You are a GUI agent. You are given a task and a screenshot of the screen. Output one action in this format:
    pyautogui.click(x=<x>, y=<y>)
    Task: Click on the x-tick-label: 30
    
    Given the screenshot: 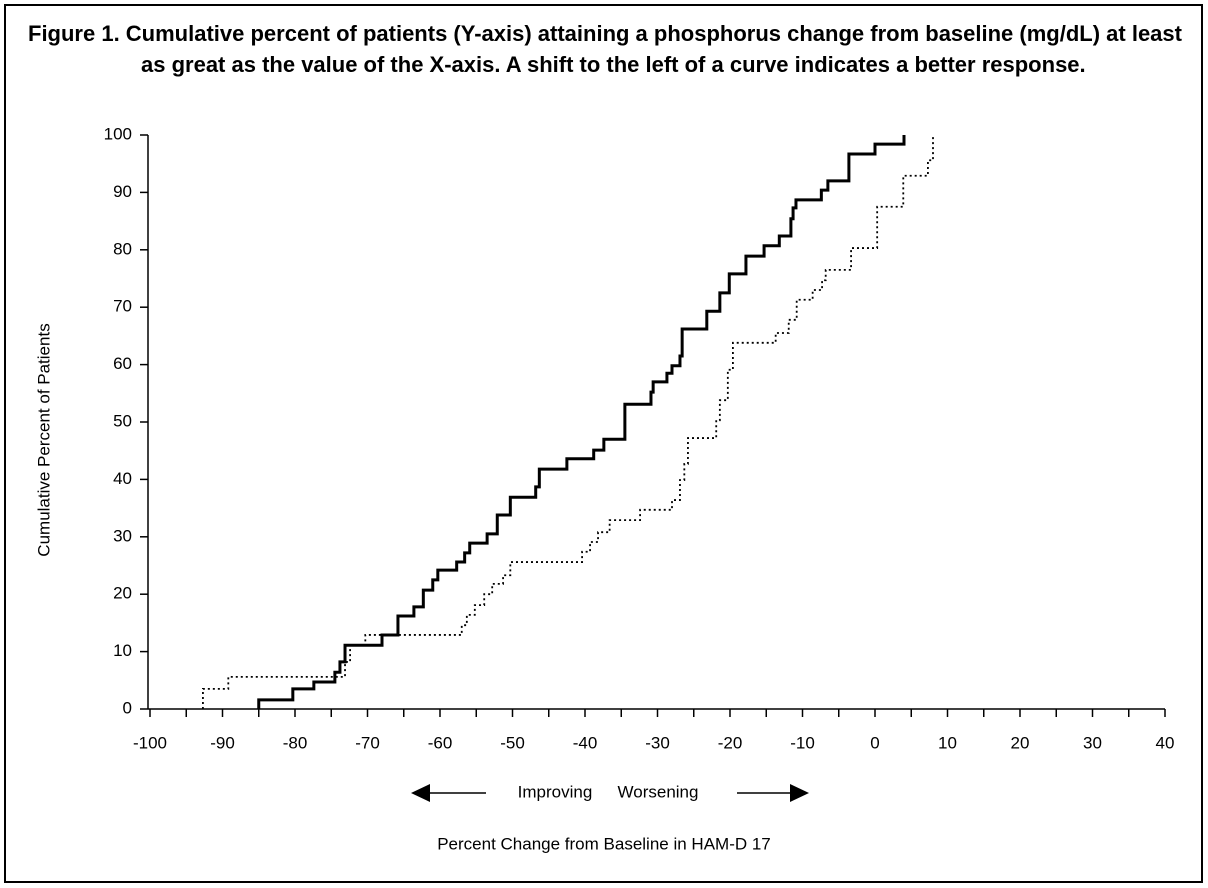 What is the action you would take?
    pyautogui.click(x=1092, y=742)
    